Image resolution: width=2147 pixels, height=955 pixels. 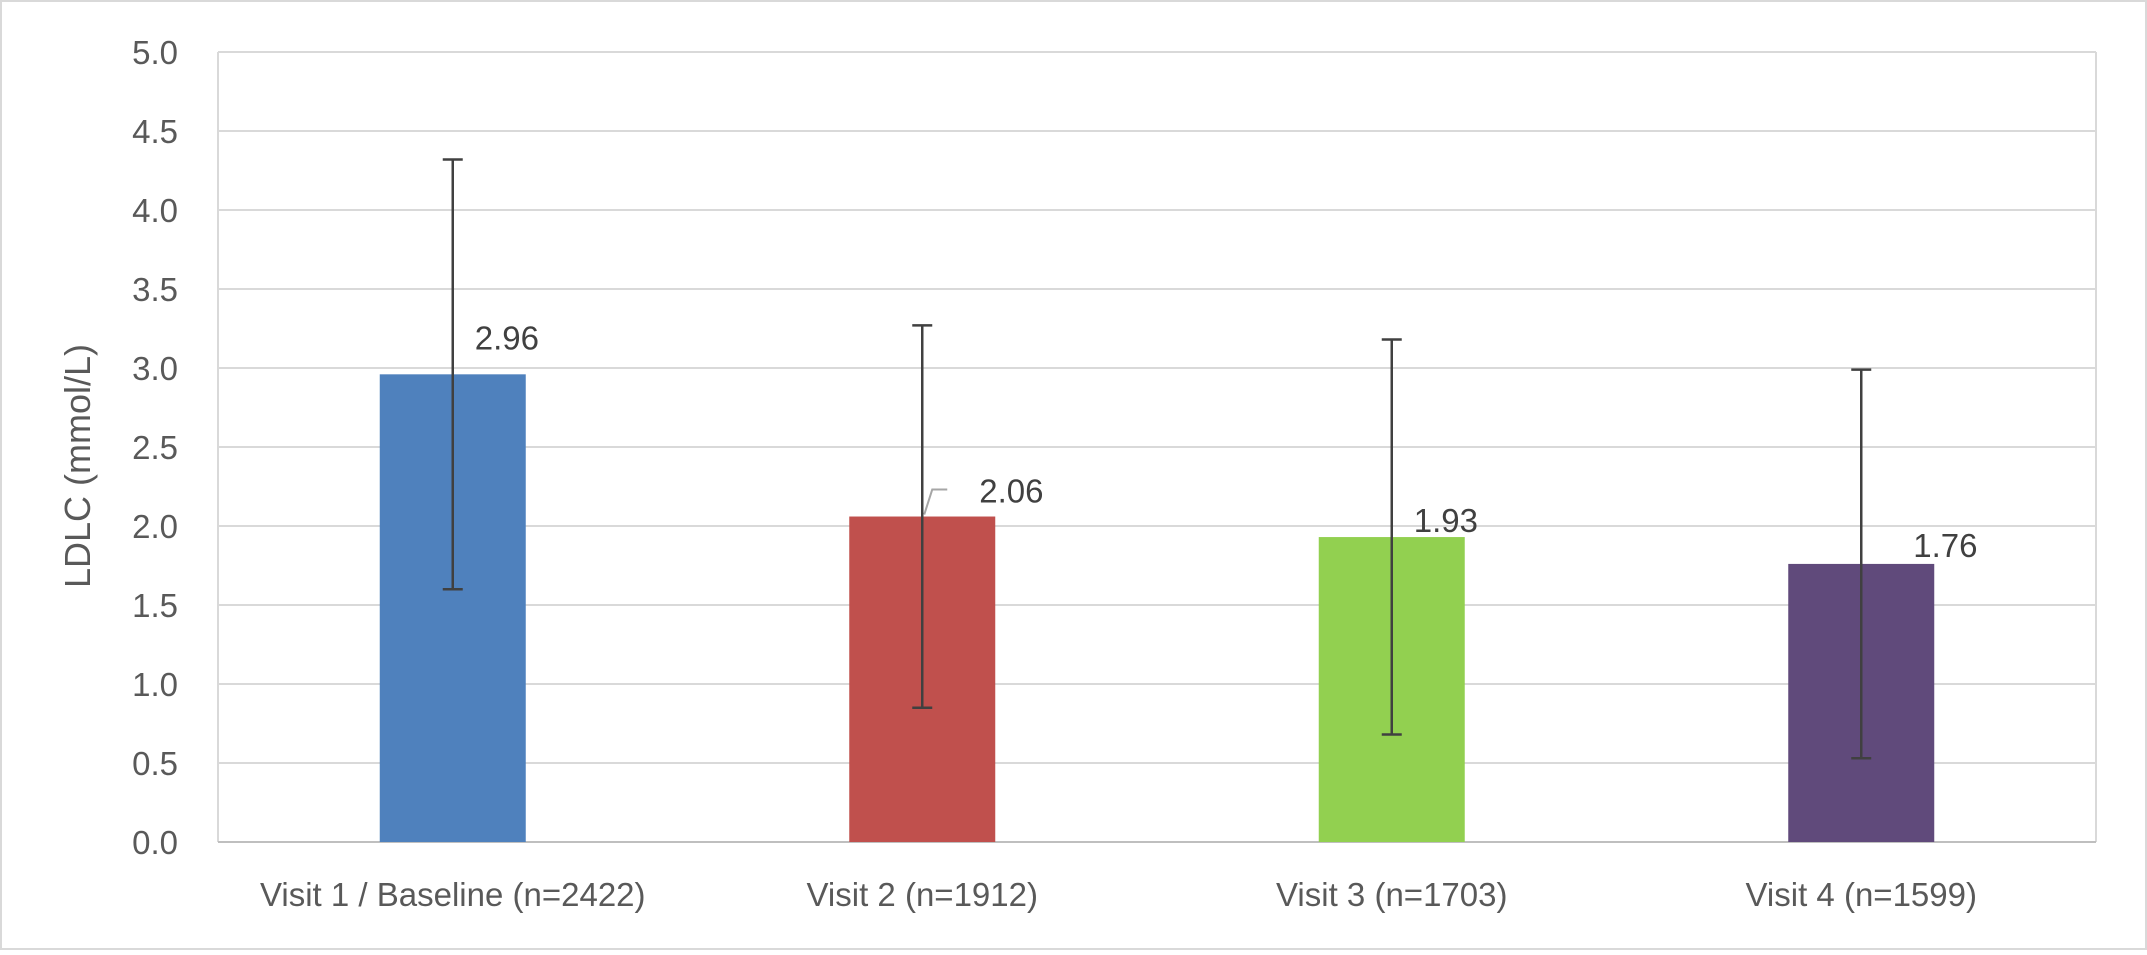 I want to click on data-label-2: 2.06, so click(x=1011, y=491).